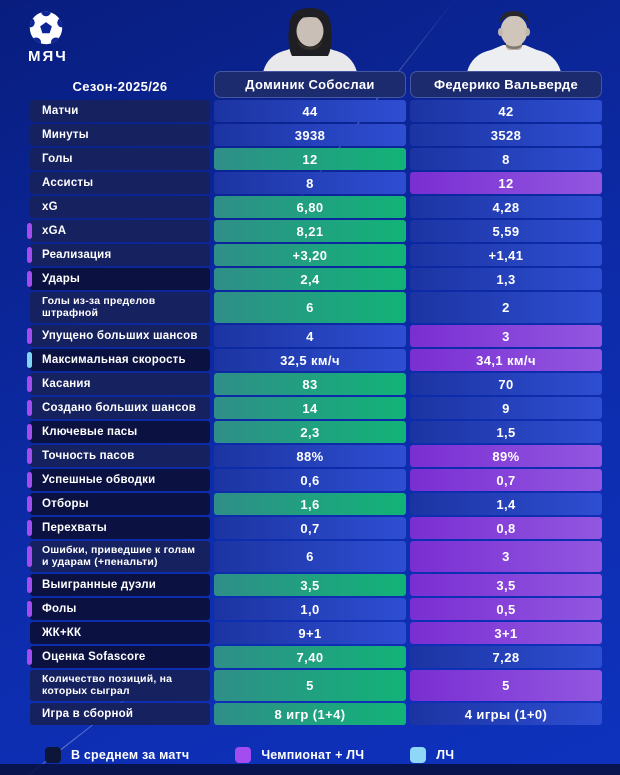  I want to click on stat-value-szoboszlai: 1,6, so click(310, 504).